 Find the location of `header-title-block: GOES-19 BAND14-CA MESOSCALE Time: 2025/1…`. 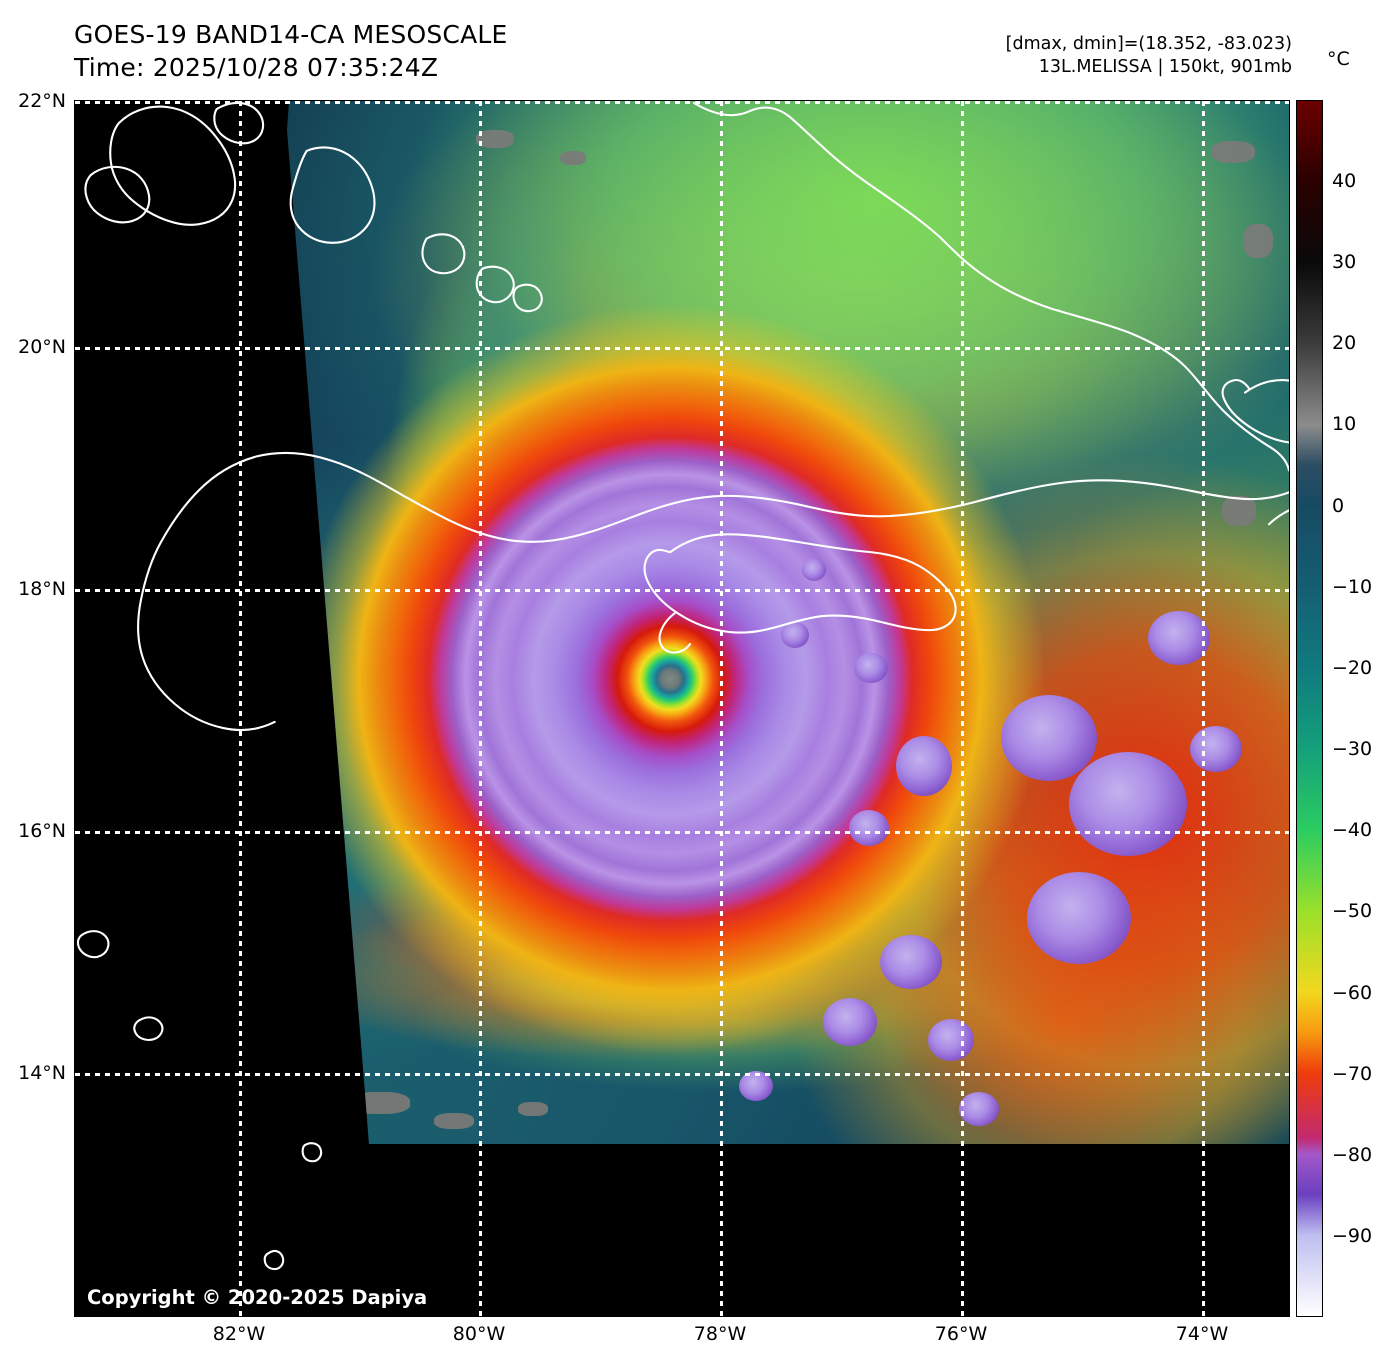

header-title-block: GOES-19 BAND14-CA MESOSCALE Time: 2025/1… is located at coordinates (291, 51).